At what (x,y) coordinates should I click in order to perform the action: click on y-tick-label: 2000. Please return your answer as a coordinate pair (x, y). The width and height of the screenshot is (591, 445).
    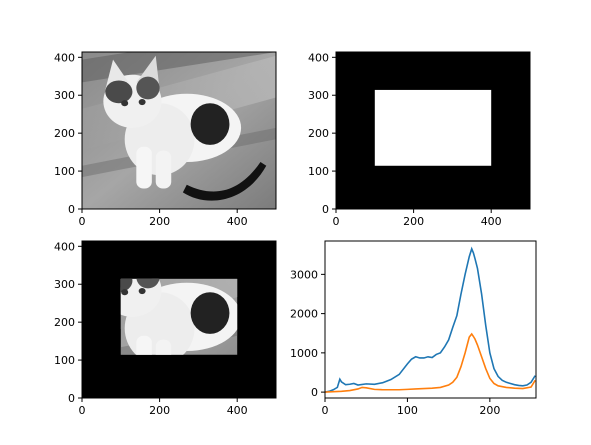
    Looking at the image, I should click on (304, 314).